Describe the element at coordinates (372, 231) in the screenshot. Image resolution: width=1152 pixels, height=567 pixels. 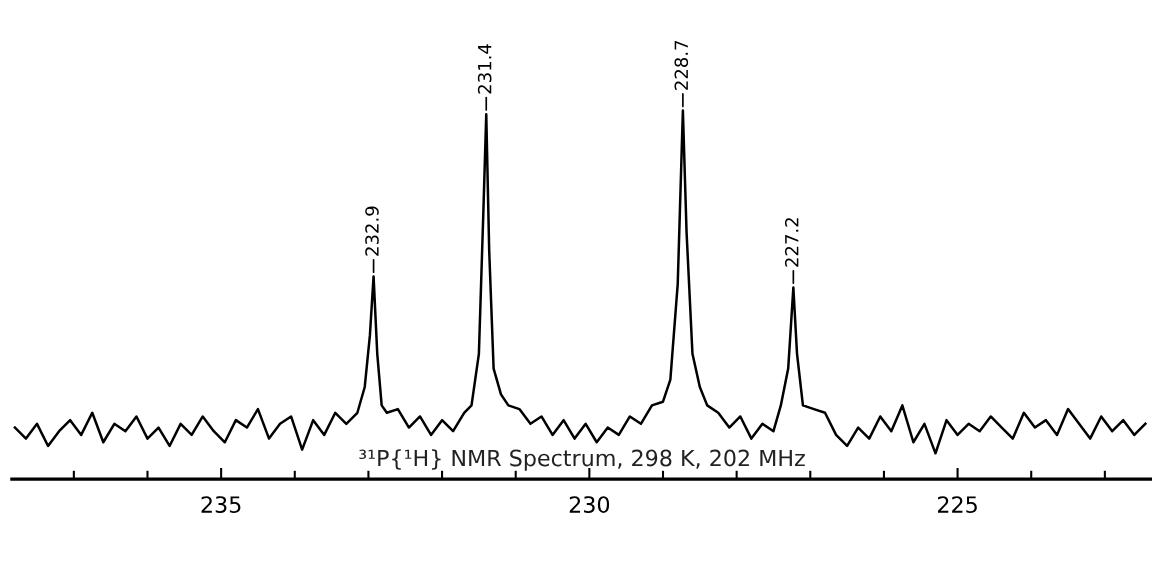
I see `annotation: 232.9` at that location.